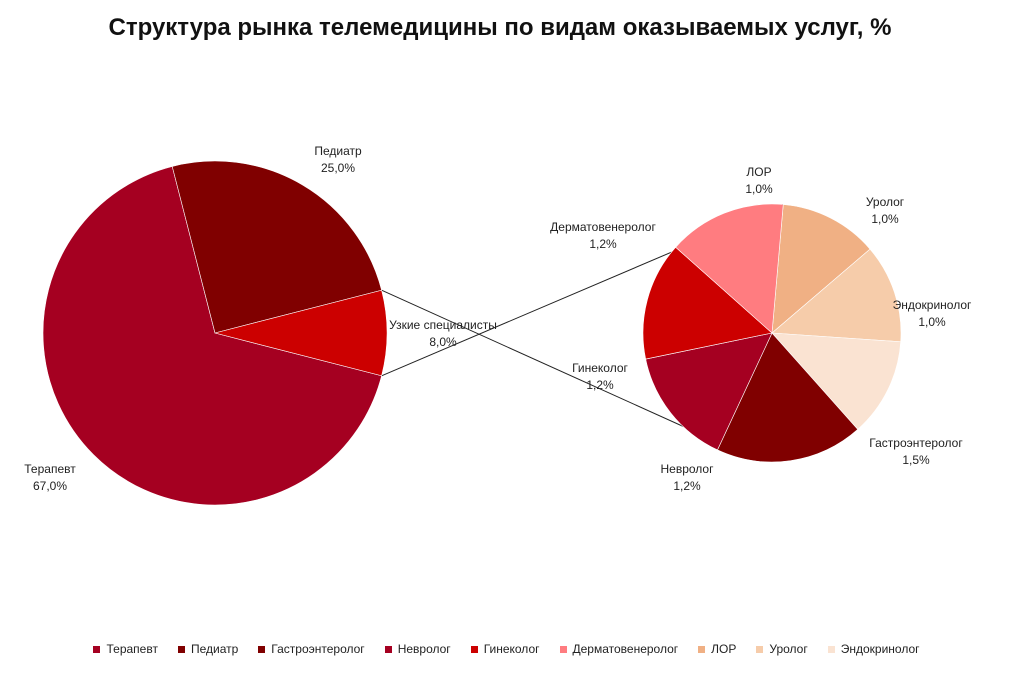 This screenshot has width=1013, height=682. I want to click on secondary-label-0: ЛОР 1,0%, so click(759, 180).